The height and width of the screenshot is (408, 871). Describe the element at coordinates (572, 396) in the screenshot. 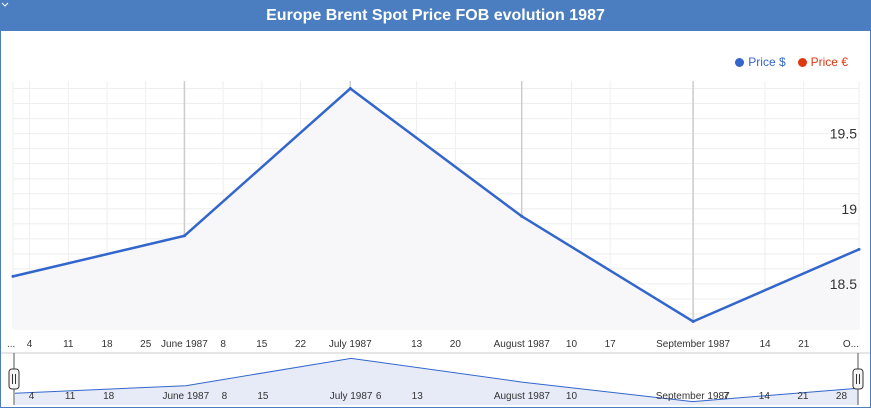

I see `overview-tick-label: 10` at that location.